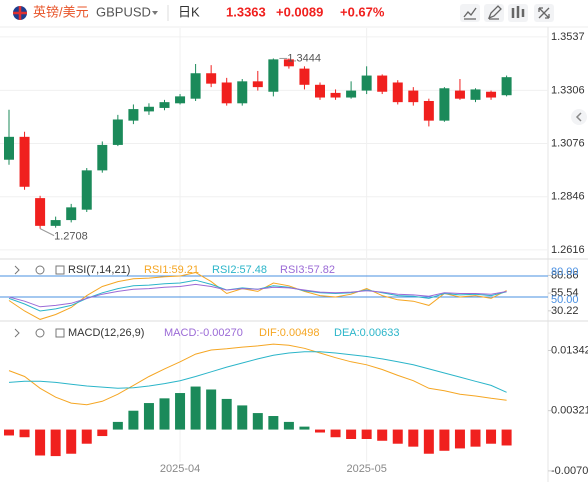 Image resolution: width=588 pixels, height=482 pixels. What do you see at coordinates (518, 12) in the screenshot?
I see `candle-type-icon` at bounding box center [518, 12].